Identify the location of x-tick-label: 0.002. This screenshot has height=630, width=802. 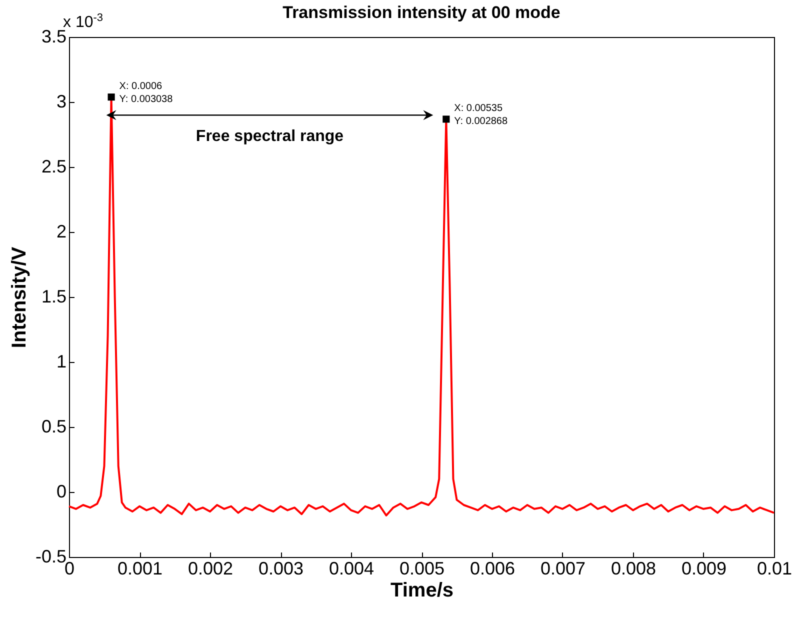
(211, 568).